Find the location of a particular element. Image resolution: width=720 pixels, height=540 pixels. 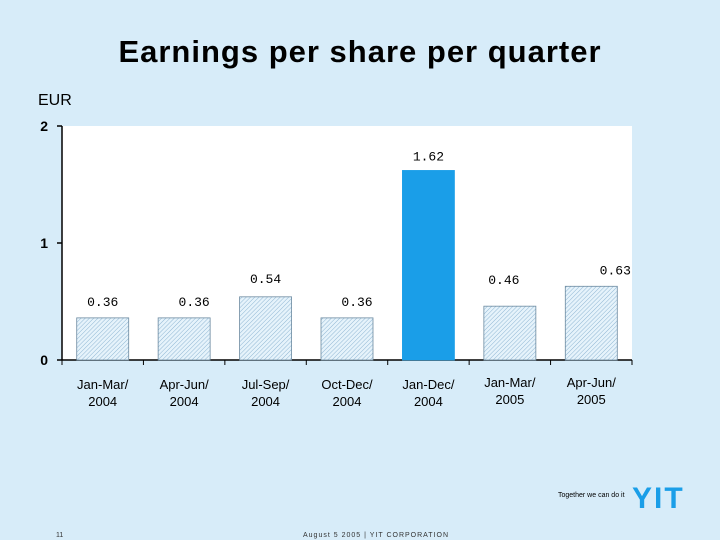

svg-text: YIT is located at coordinates (658, 497).